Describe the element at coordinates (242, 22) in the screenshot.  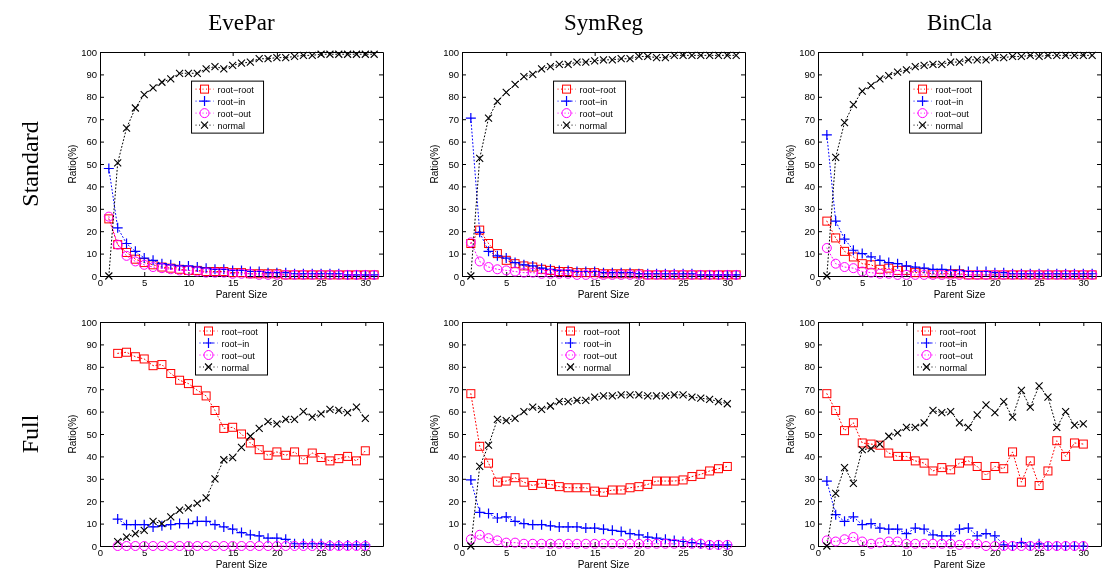
I see `chart-title: EvePar` at that location.